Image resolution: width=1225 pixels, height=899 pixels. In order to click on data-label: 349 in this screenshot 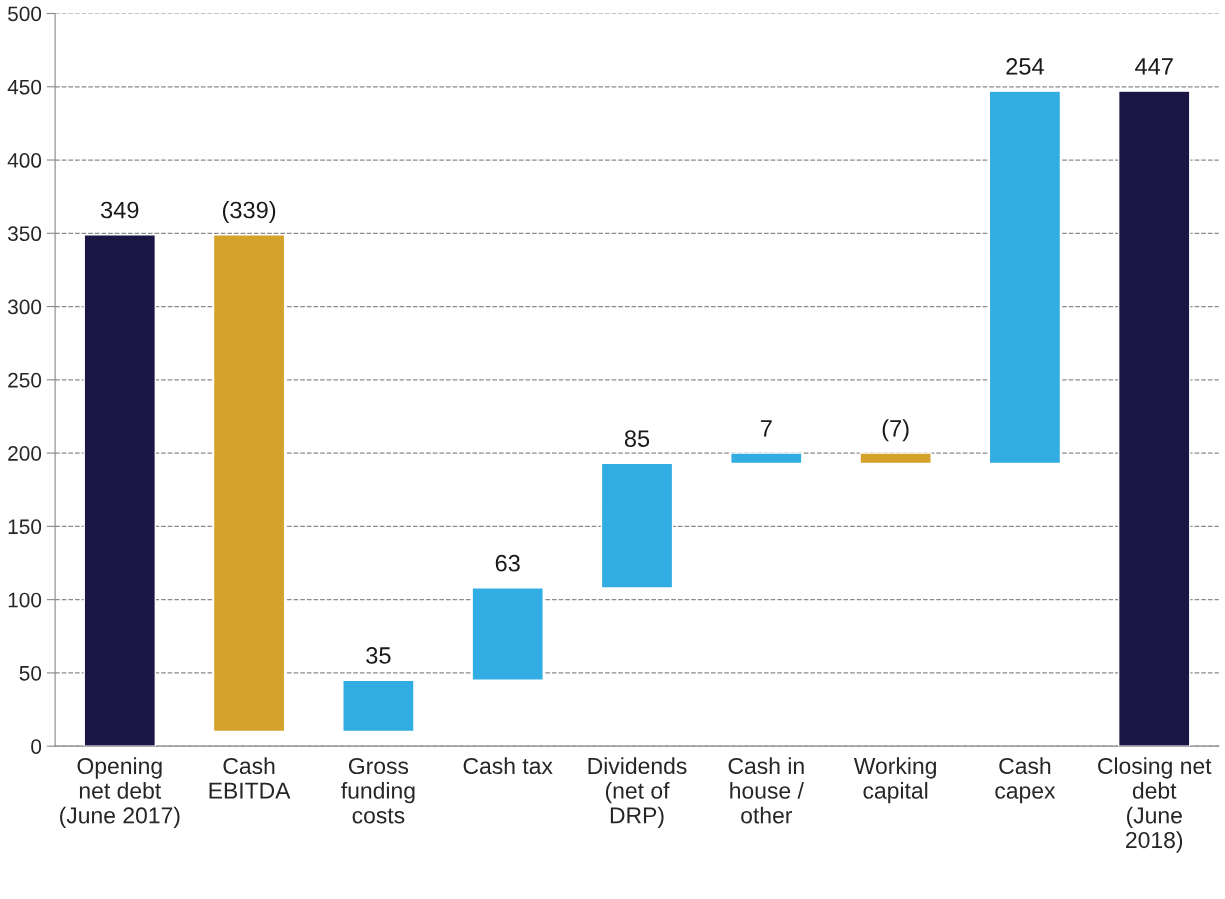, I will do `click(119, 210)`.